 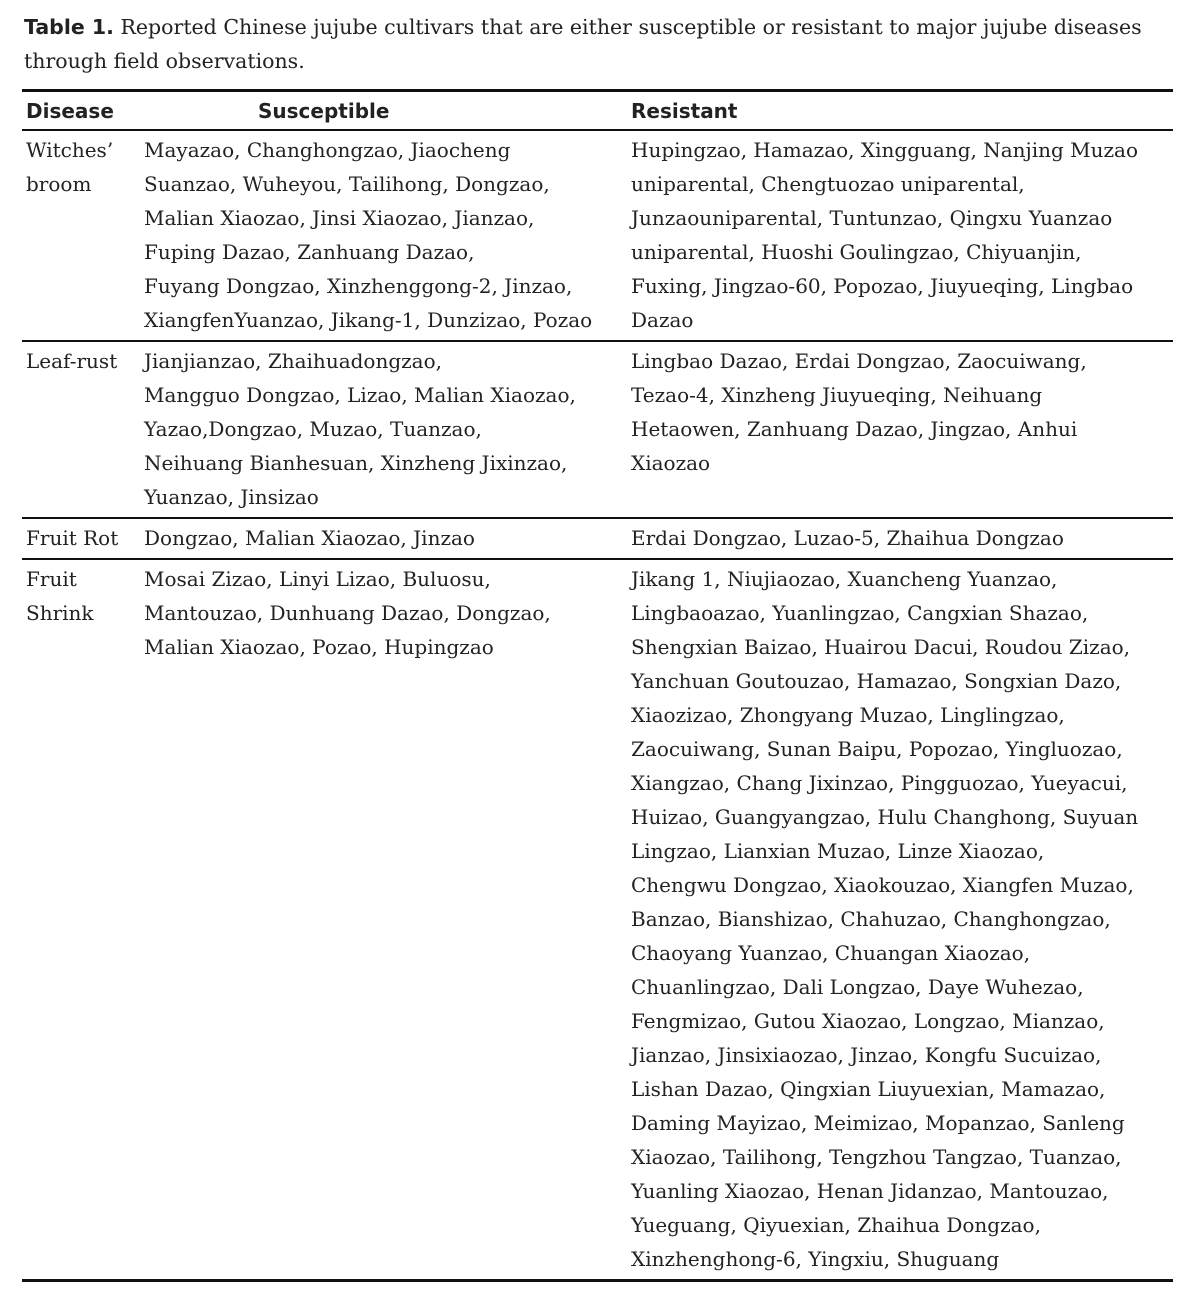 I want to click on resistant-cell: Erdai Dongzao, Luzao-5, Zhaihua Dongzao, so click(x=902, y=538).